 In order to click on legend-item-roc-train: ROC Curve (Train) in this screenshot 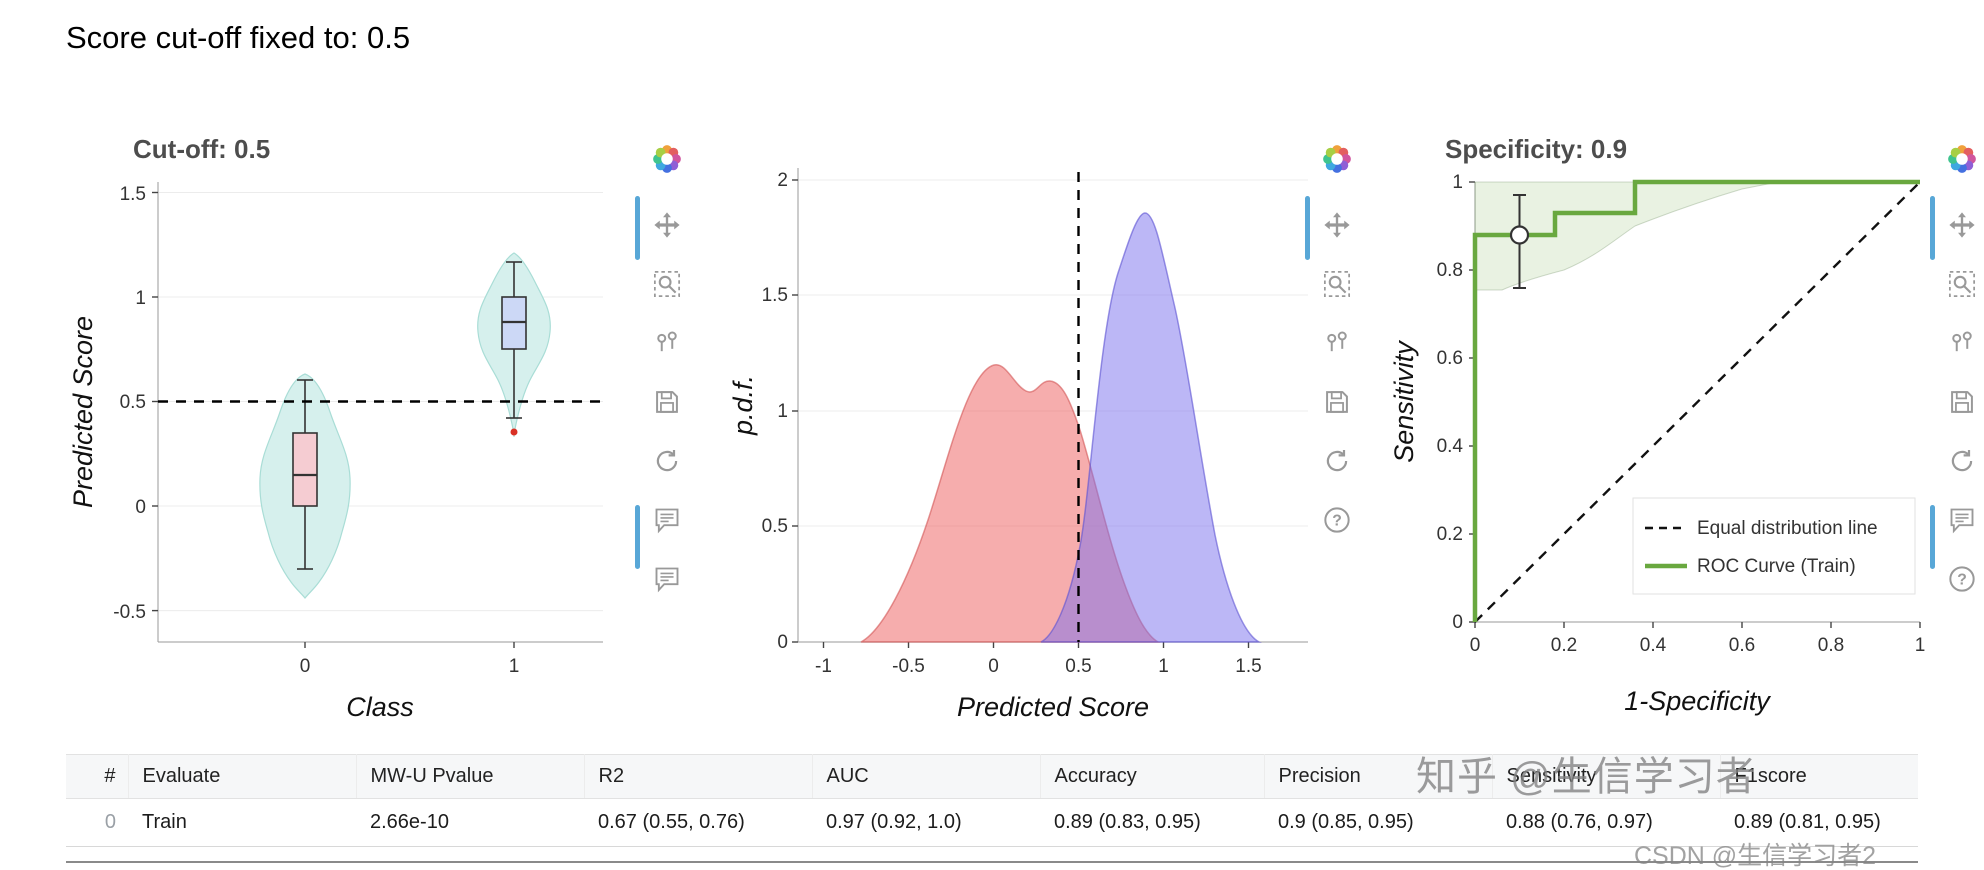, I will do `click(1750, 566)`.